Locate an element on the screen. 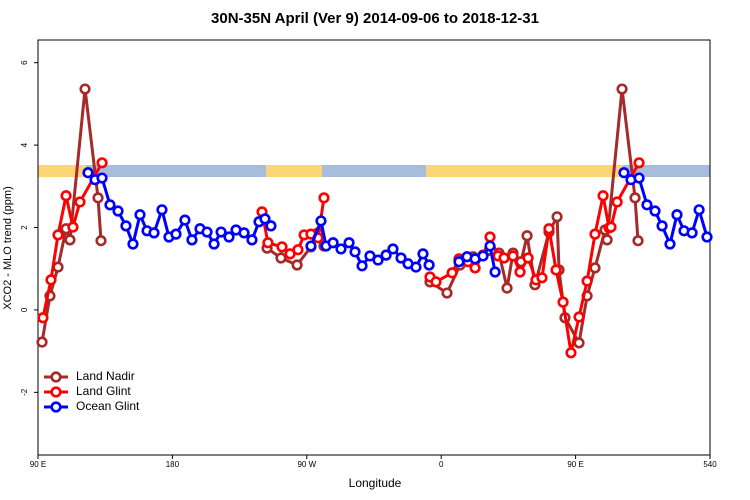  y-tick-label: 6 is located at coordinates (24, 62).